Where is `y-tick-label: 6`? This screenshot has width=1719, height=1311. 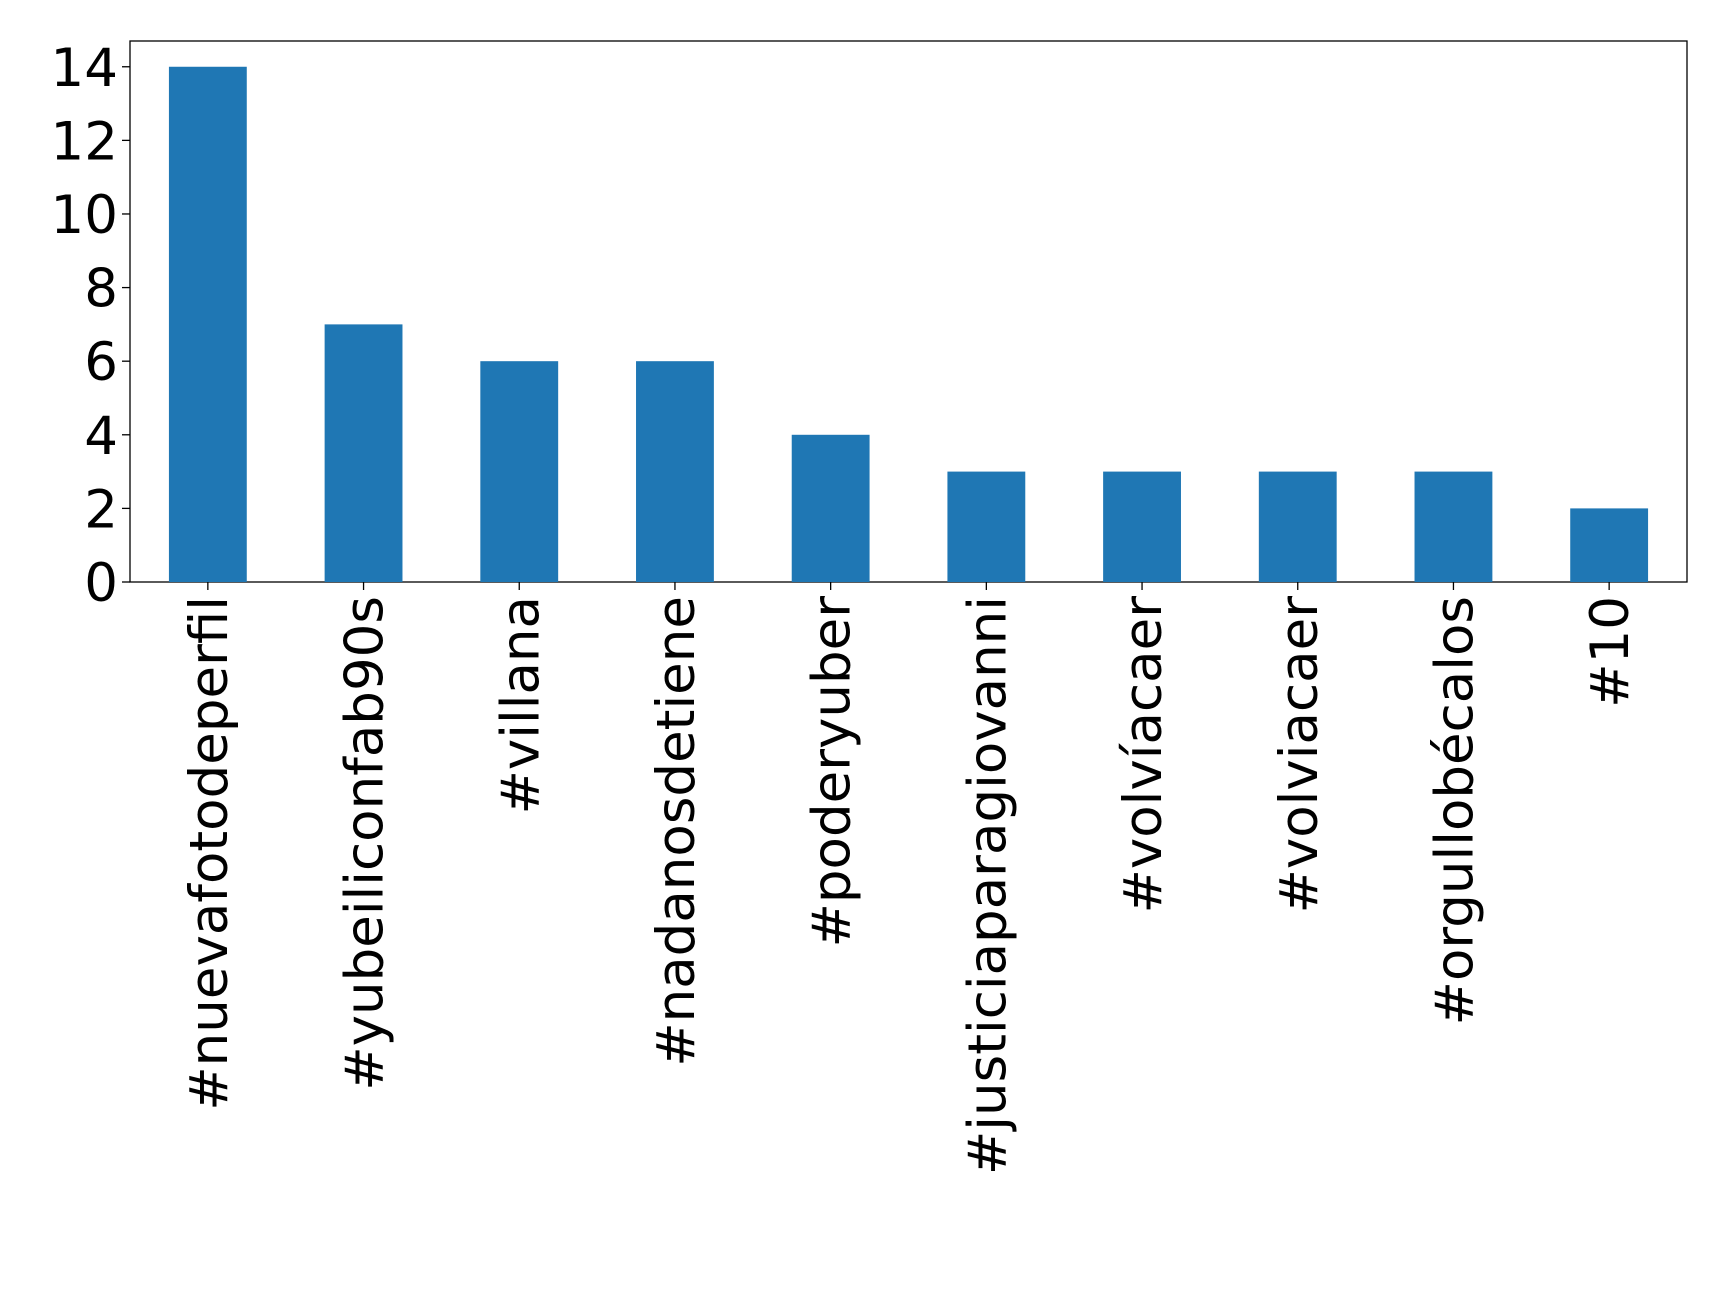 y-tick-label: 6 is located at coordinates (101, 362).